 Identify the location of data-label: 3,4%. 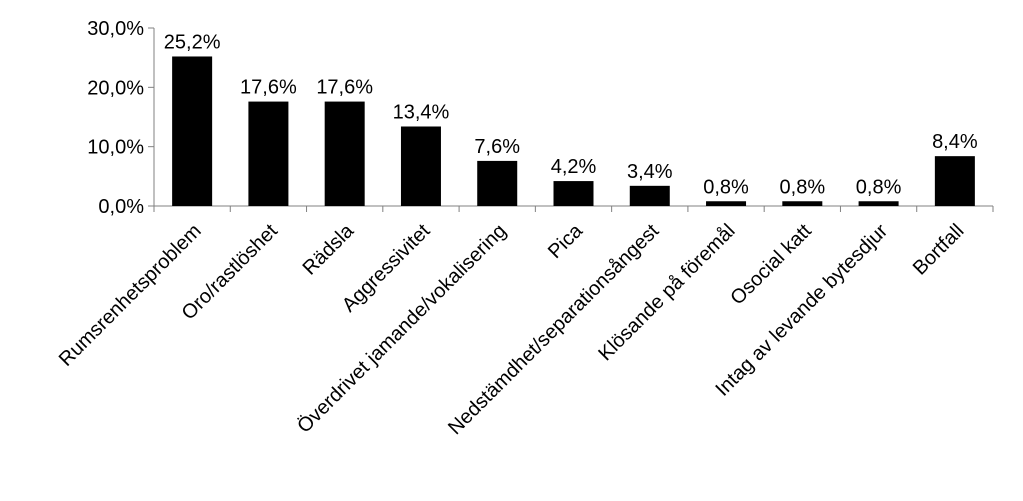
(650, 172).